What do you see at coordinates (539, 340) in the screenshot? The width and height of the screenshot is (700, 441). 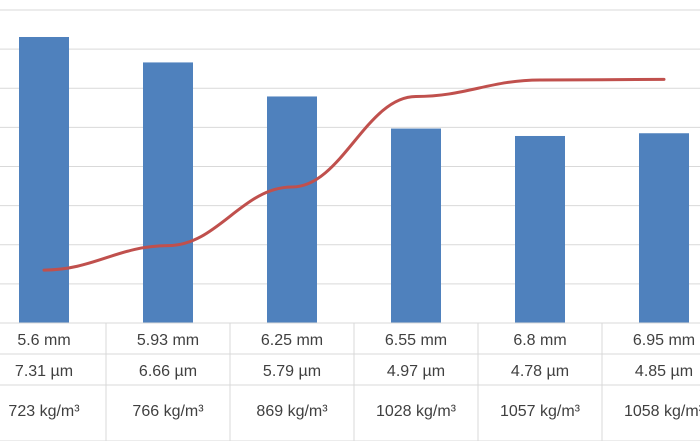 I see `tick-label: 6.8 mm` at bounding box center [539, 340].